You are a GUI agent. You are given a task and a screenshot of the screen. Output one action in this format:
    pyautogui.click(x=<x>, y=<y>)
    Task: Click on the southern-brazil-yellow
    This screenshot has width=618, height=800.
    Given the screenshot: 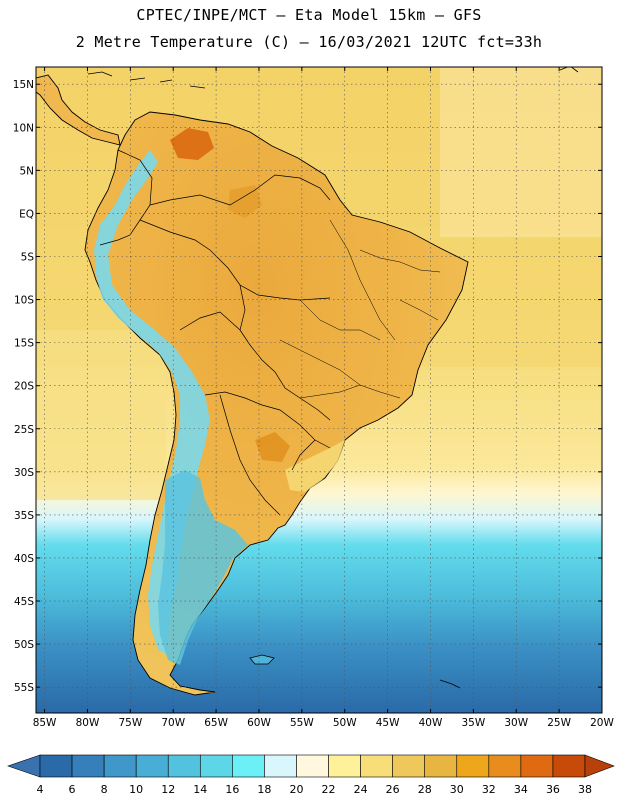 What is the action you would take?
    pyautogui.click(x=315, y=466)
    